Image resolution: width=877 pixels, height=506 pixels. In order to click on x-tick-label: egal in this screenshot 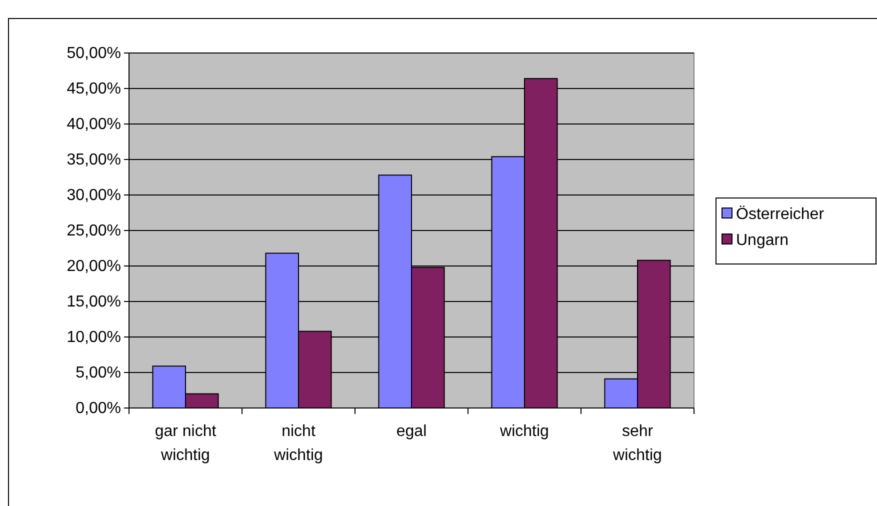, I will do `click(411, 431)`.